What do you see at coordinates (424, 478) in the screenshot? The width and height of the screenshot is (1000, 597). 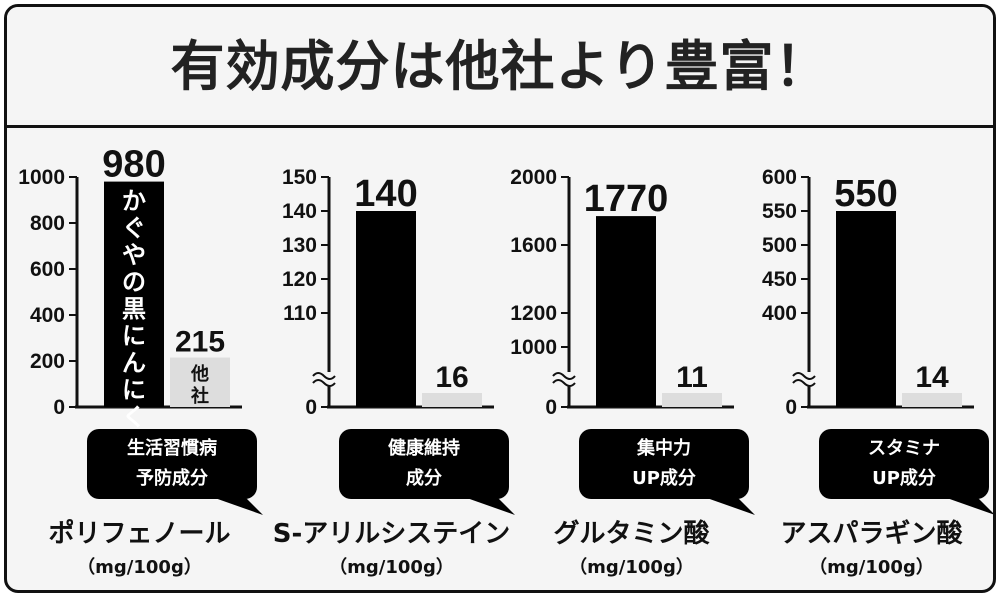 I see `badge-line-2: 成分` at bounding box center [424, 478].